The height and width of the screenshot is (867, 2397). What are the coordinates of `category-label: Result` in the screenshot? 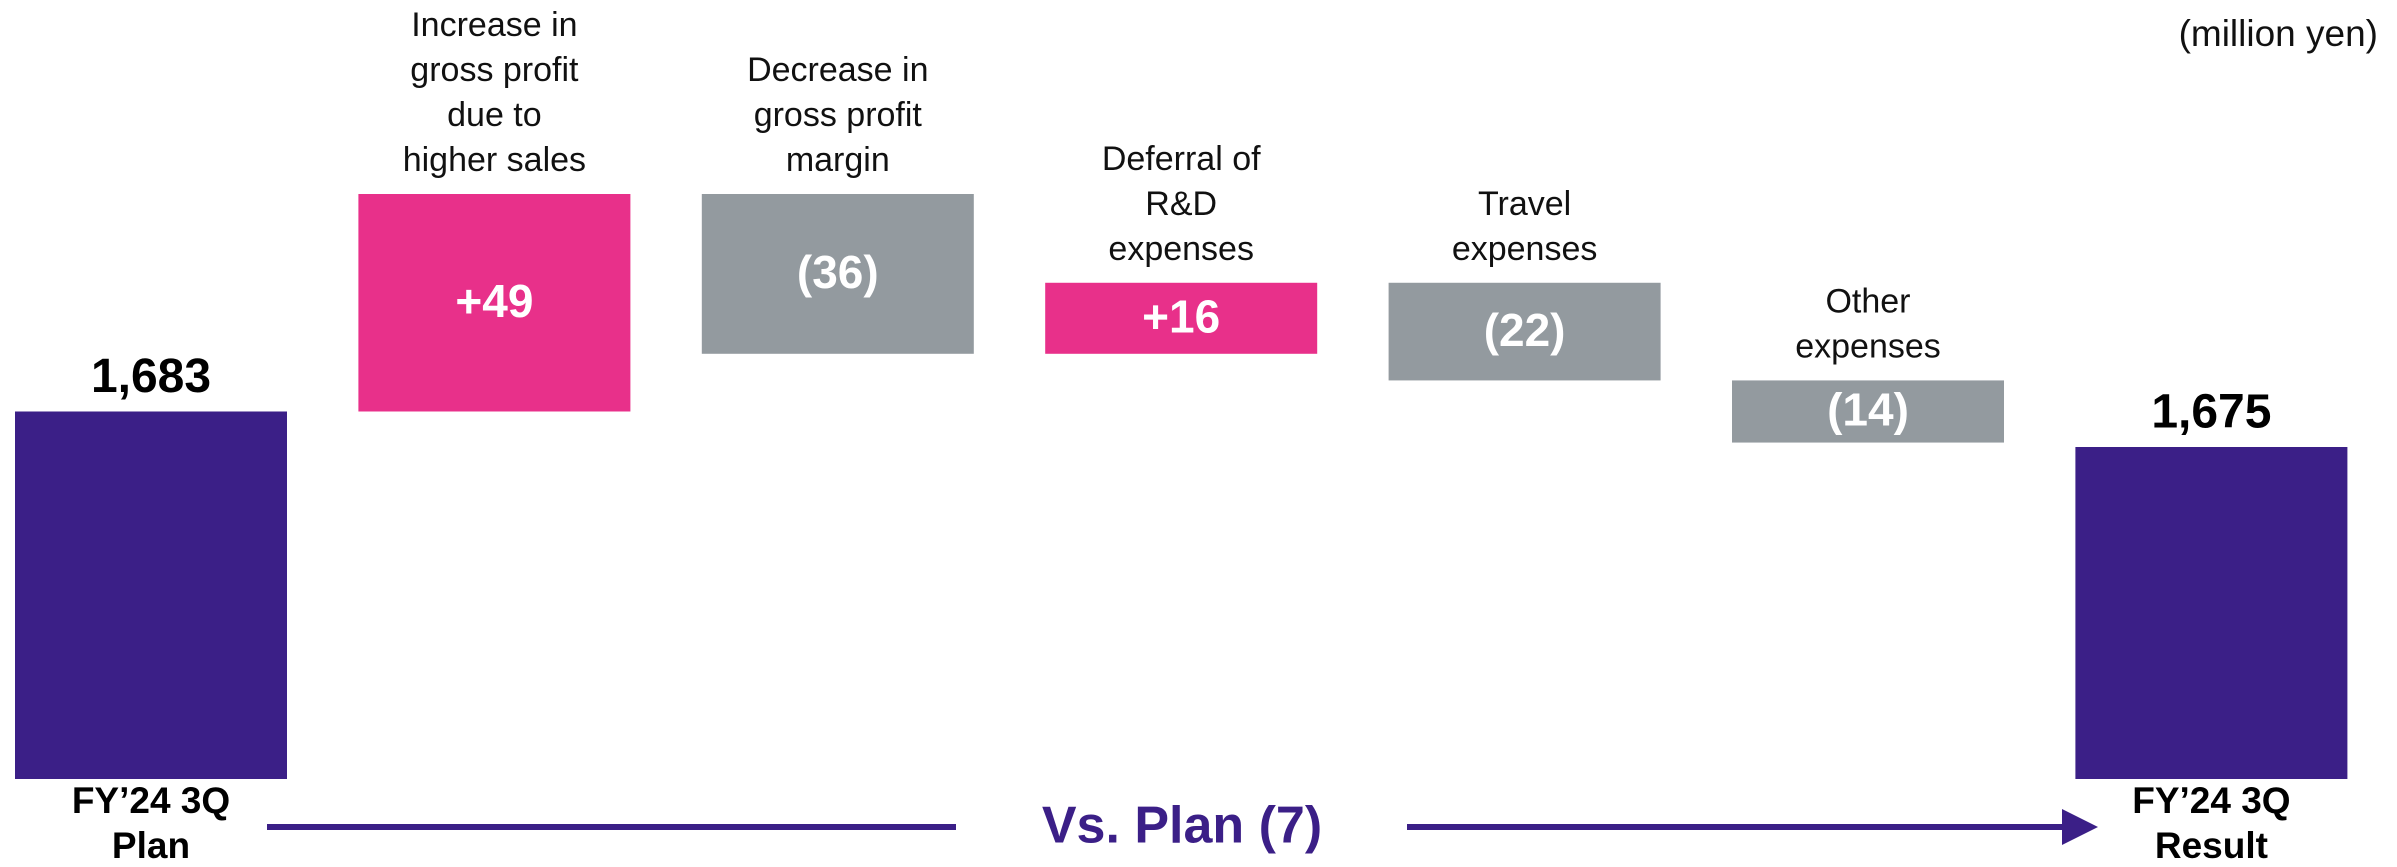 It's located at (2211, 845).